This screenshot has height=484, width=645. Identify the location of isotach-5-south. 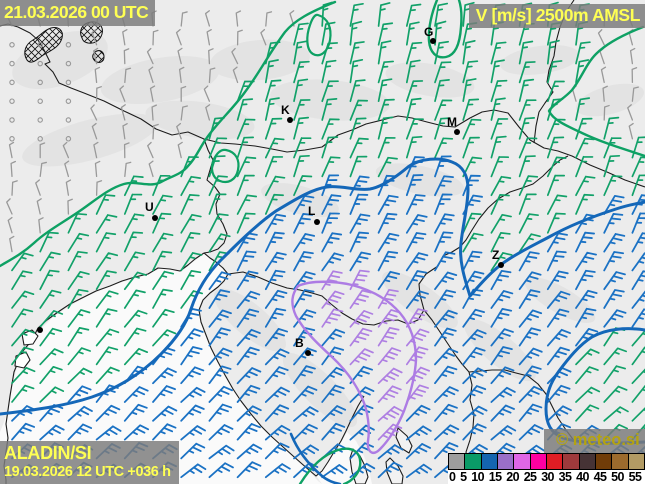
(330, 465).